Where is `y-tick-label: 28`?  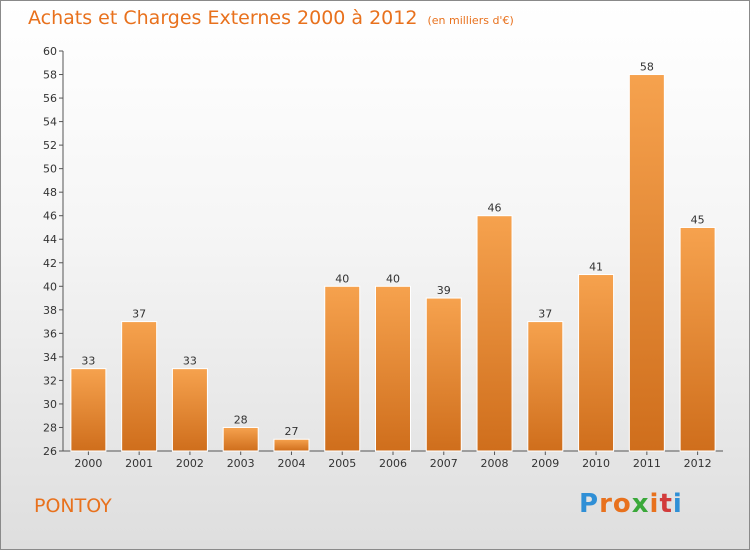
y-tick-label: 28 is located at coordinates (50, 427).